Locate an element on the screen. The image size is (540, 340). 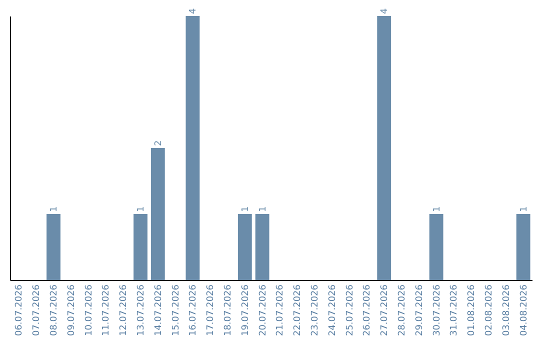
x-tick-label: 06.07.2026 is located at coordinates (19, 310).